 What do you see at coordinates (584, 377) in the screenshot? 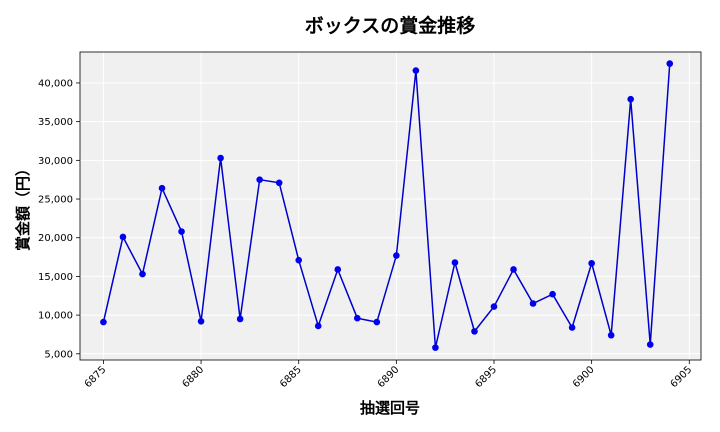
I see `x-tick-label: 6900` at bounding box center [584, 377].